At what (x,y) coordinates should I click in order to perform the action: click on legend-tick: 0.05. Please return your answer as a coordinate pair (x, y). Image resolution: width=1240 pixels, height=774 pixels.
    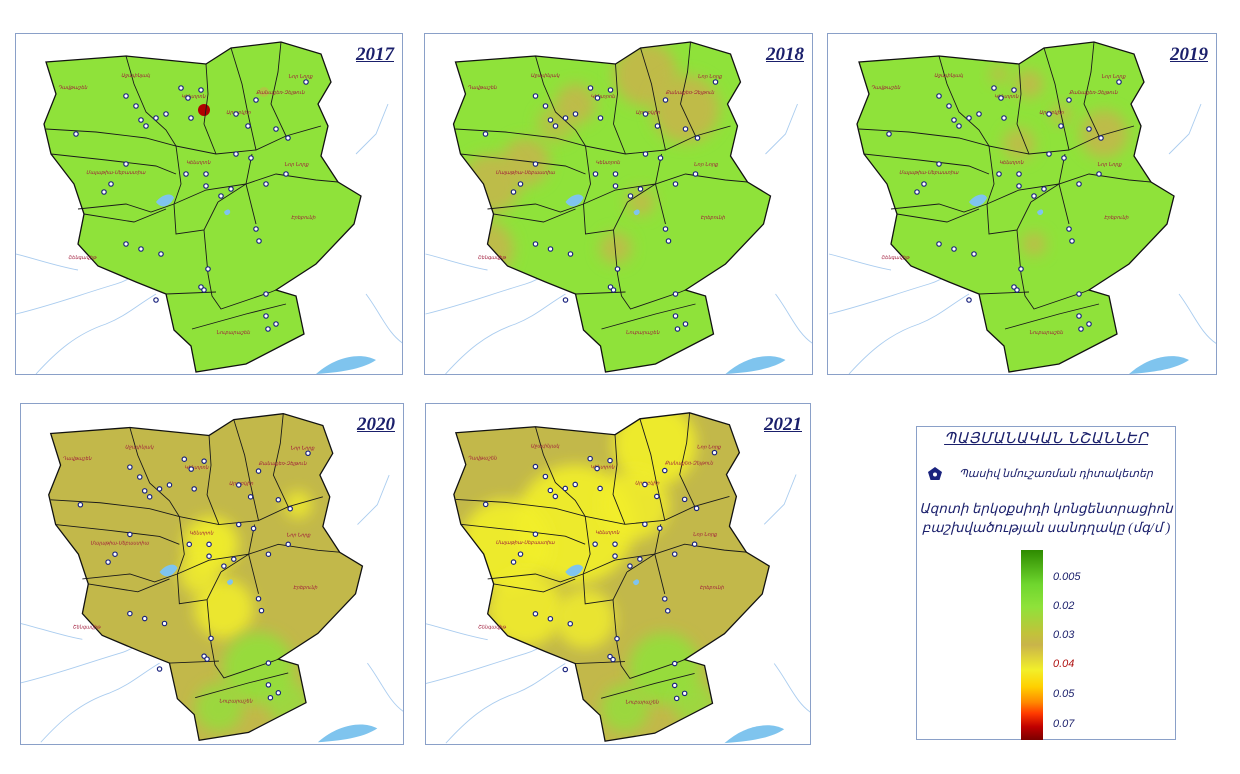
    Looking at the image, I should click on (1064, 694).